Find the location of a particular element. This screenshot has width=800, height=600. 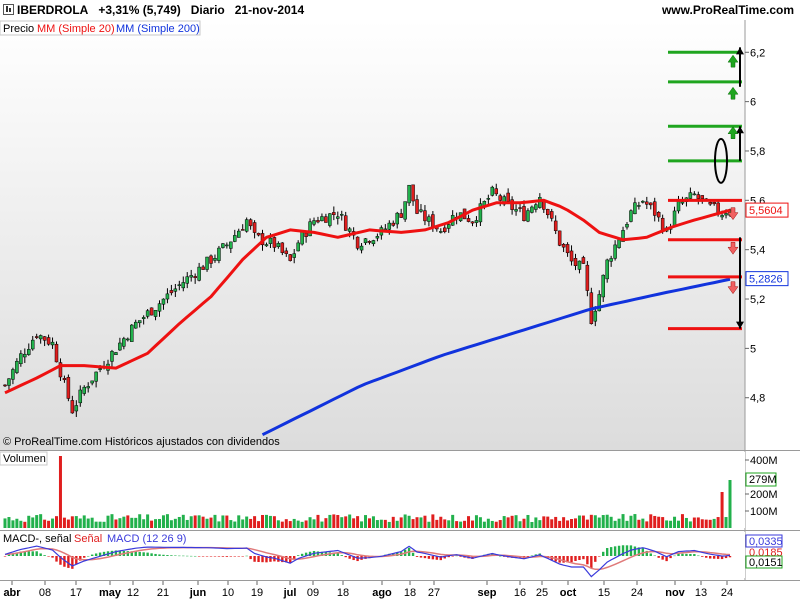

up-target-arrow-head is located at coordinates (740, 130).